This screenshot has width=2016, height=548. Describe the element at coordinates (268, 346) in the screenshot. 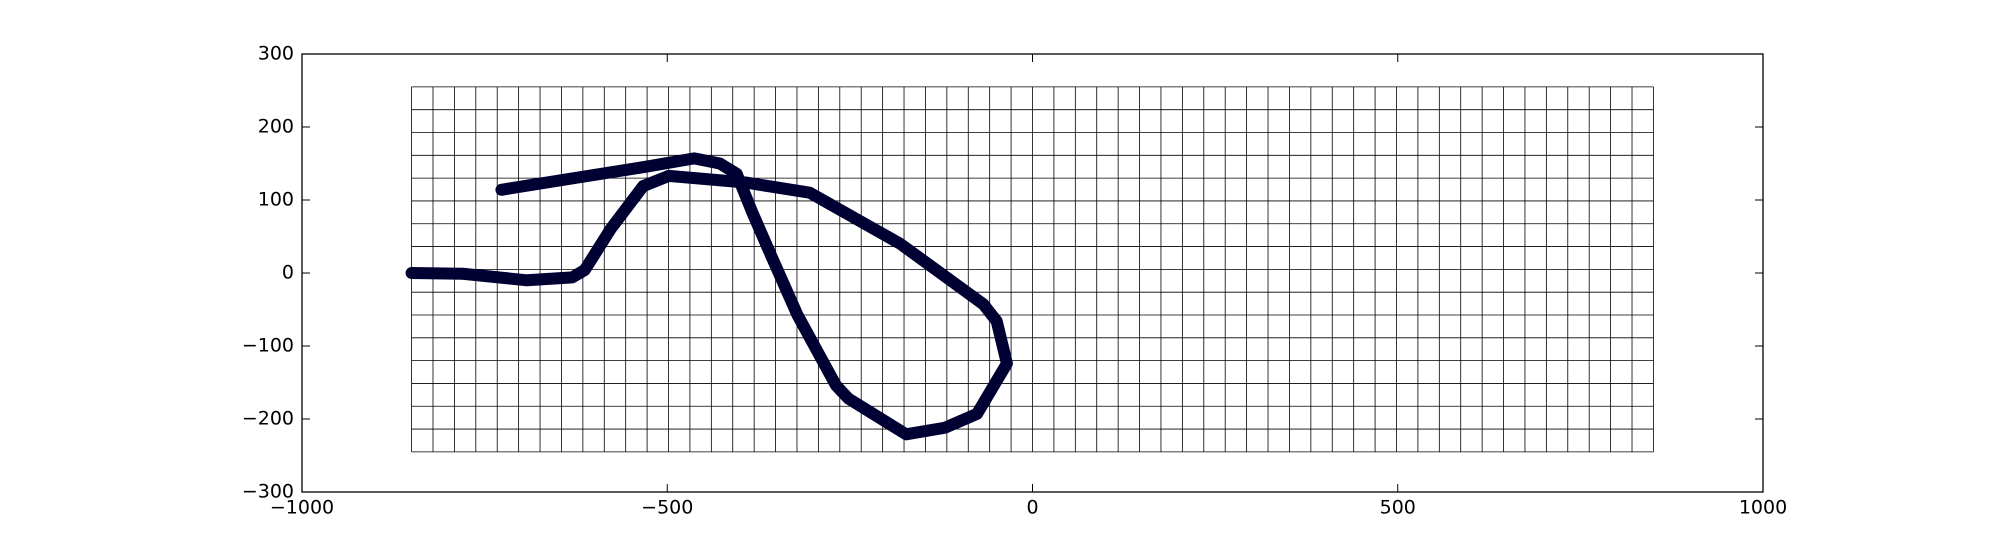

I see `y-tick-label: −100` at that location.